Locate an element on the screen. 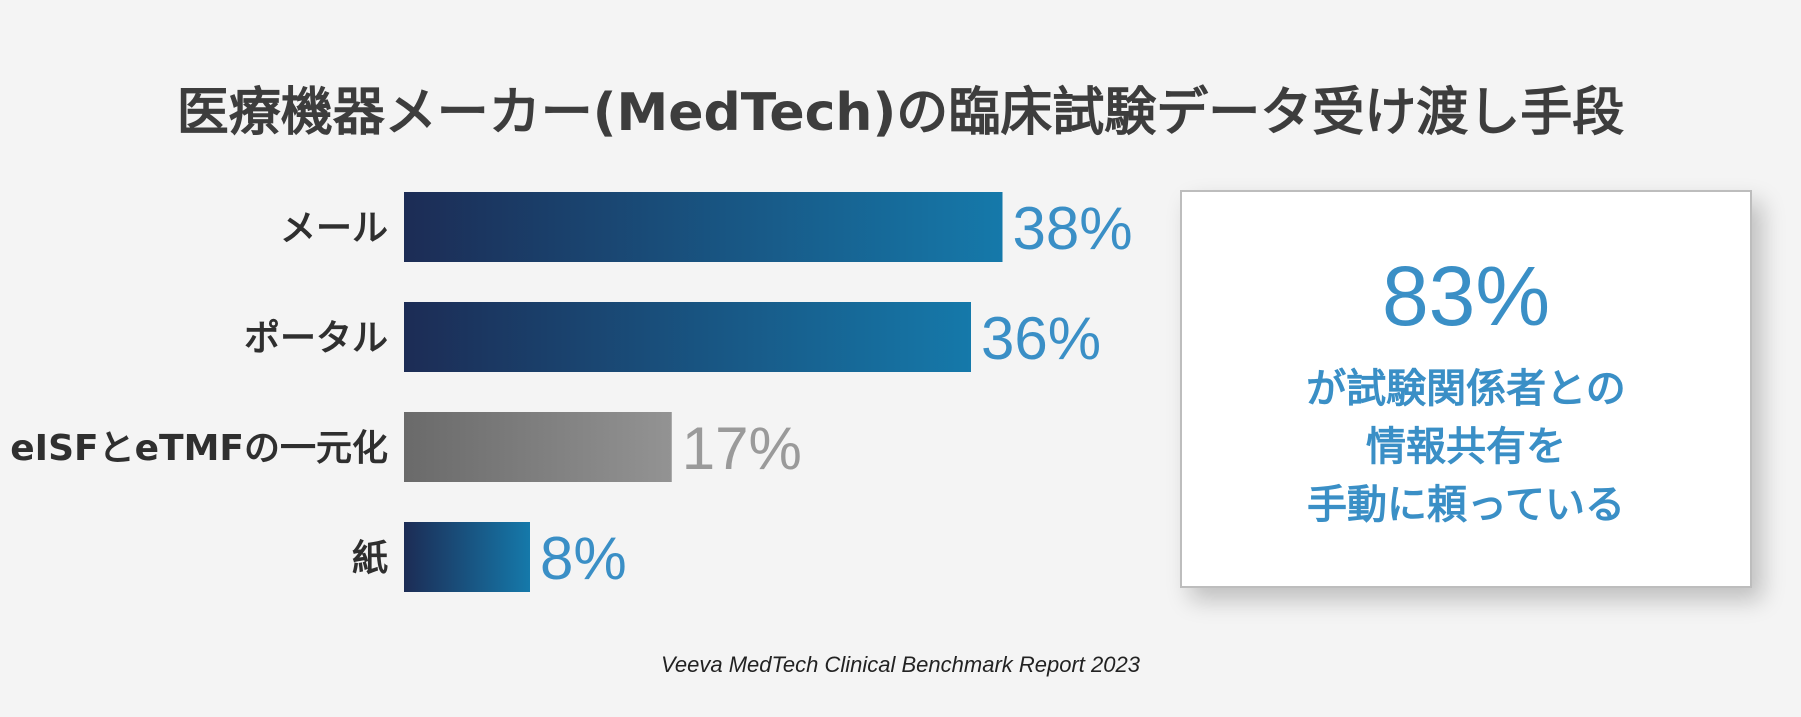 The width and height of the screenshot is (1801, 717). chart-title: 医療機器メーカー(MedTech)の臨床試験データ受け渡し手段 is located at coordinates (900, 113).